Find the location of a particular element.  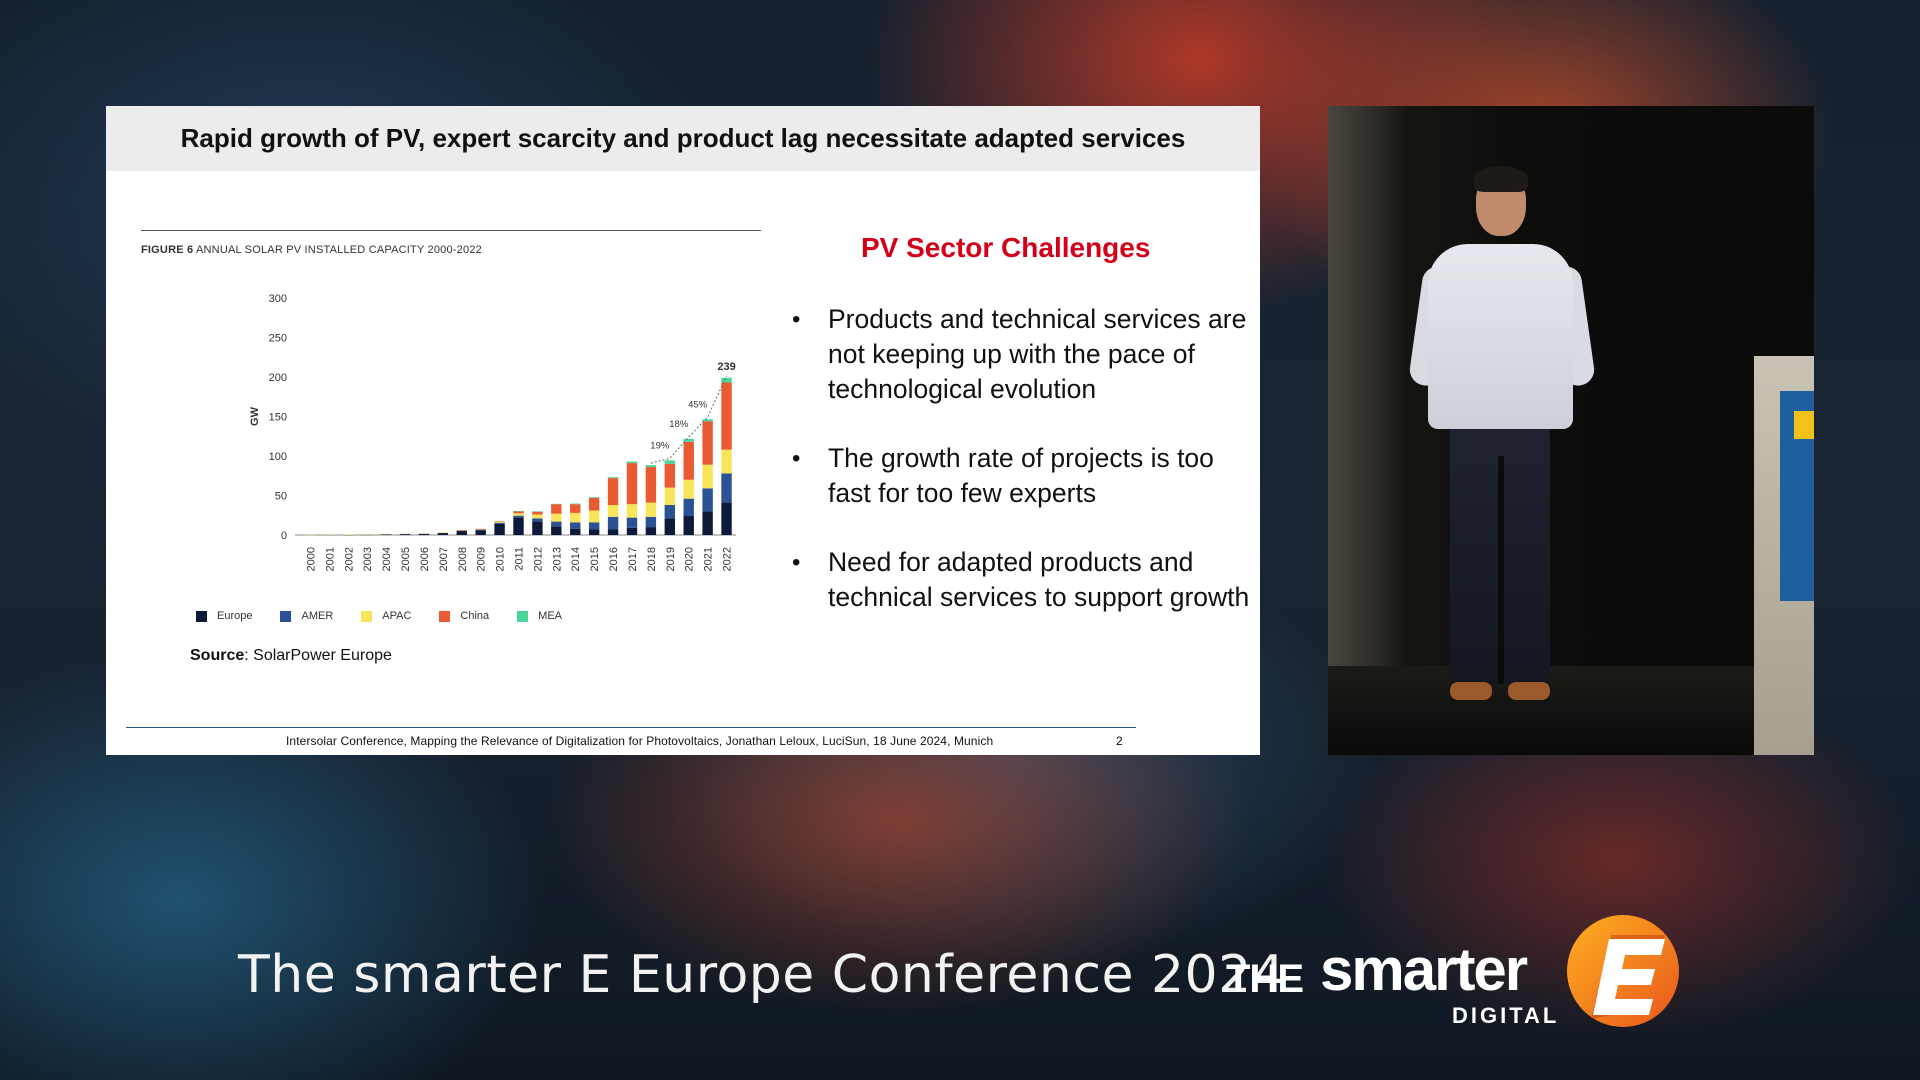

x-tick-label: 2018 is located at coordinates (652, 559).